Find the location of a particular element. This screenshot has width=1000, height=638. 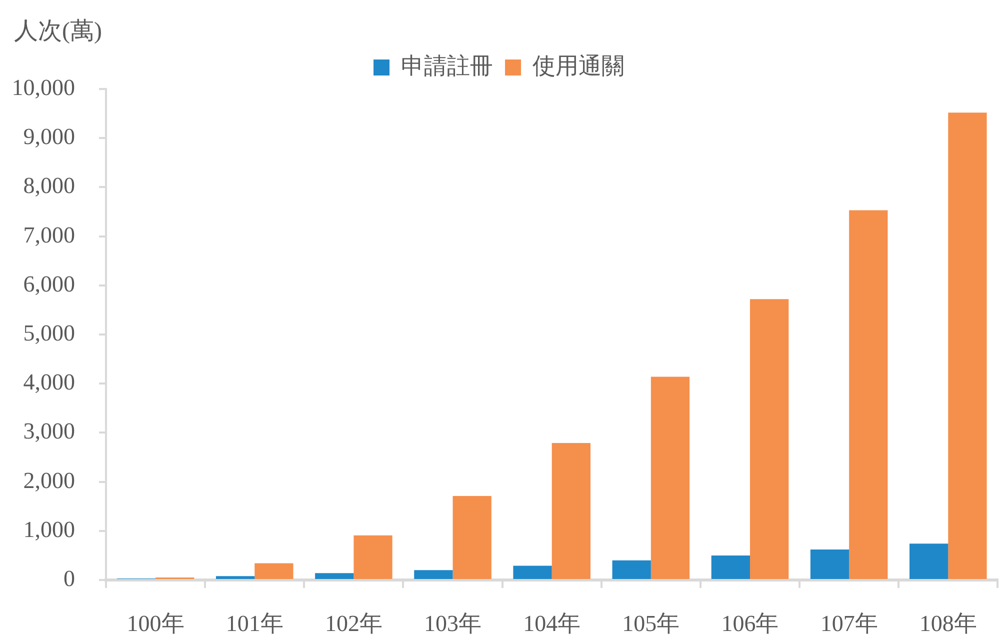

y-tick-label: 9,000 is located at coordinates (49, 137).